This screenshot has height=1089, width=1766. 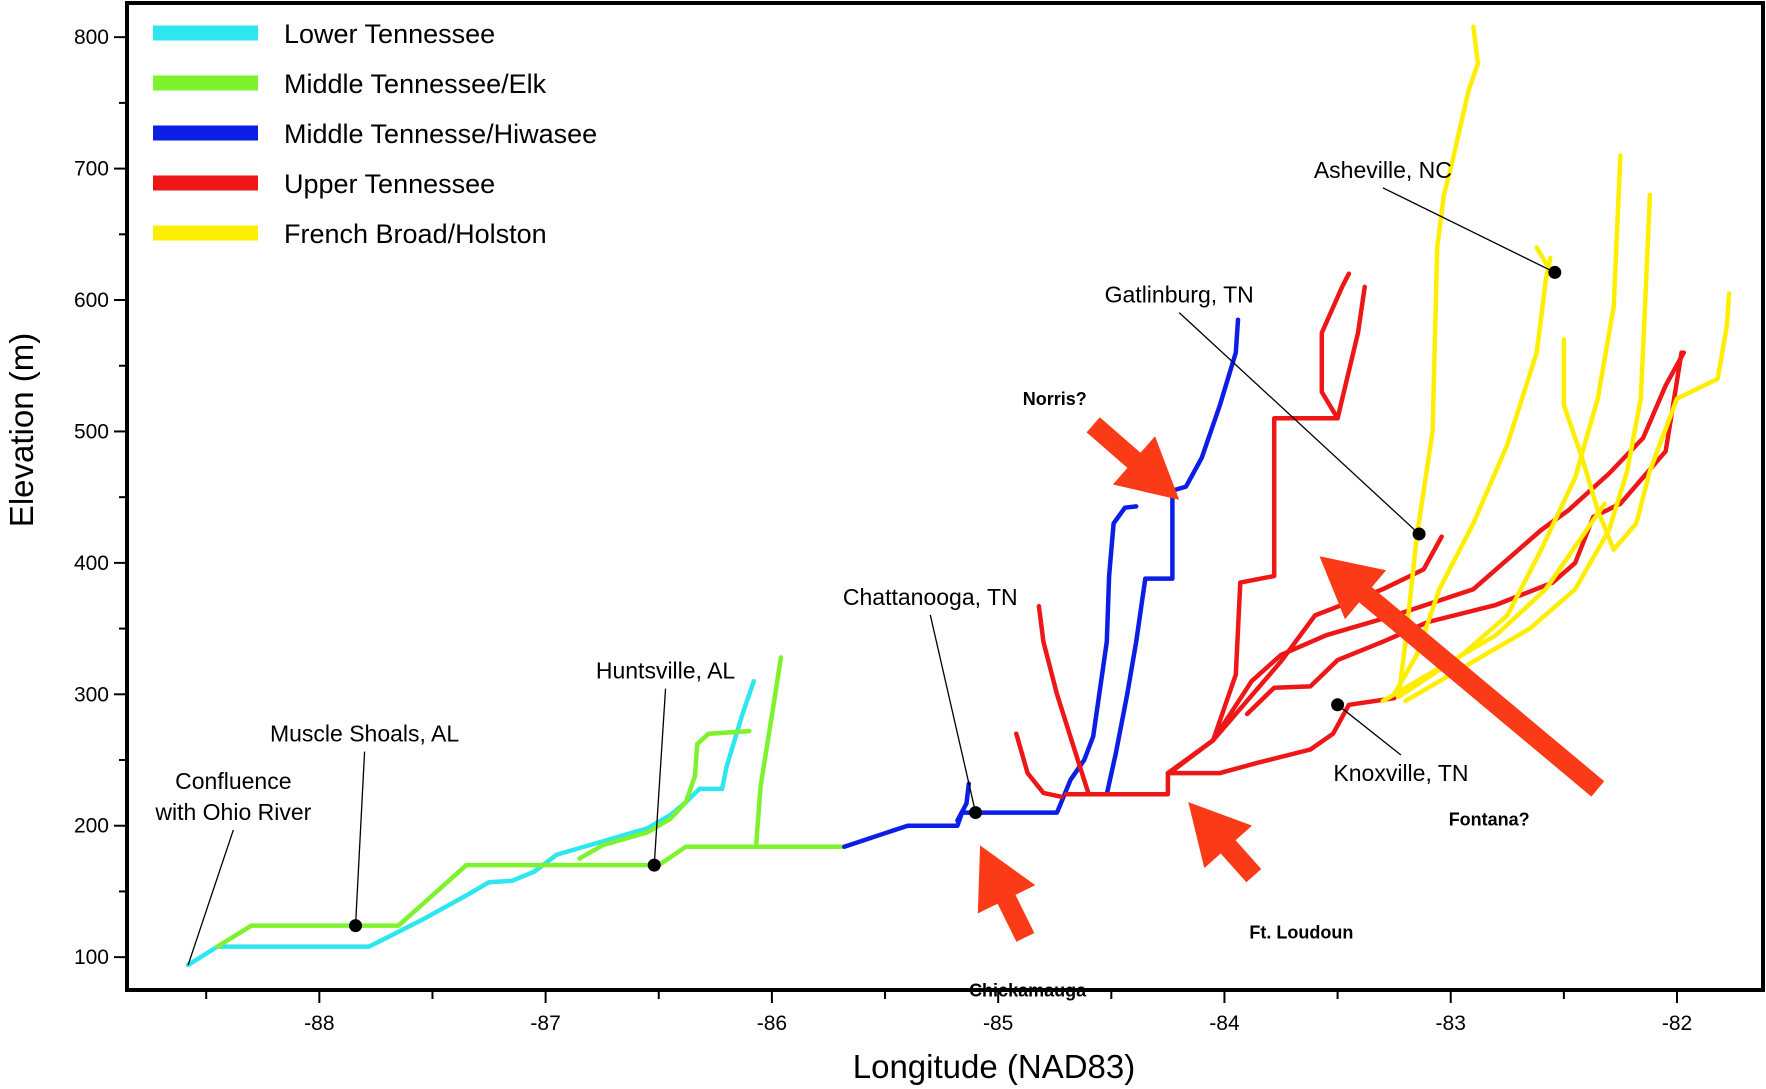 What do you see at coordinates (660, 777) in the screenshot?
I see `leader-line-huntsville-al` at bounding box center [660, 777].